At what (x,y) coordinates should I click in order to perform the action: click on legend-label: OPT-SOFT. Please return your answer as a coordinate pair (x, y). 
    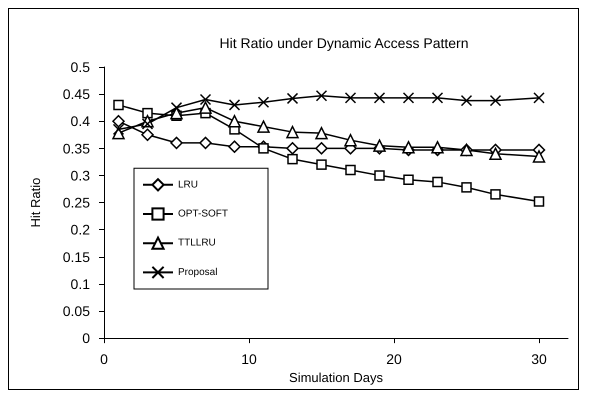
    Looking at the image, I should click on (203, 214).